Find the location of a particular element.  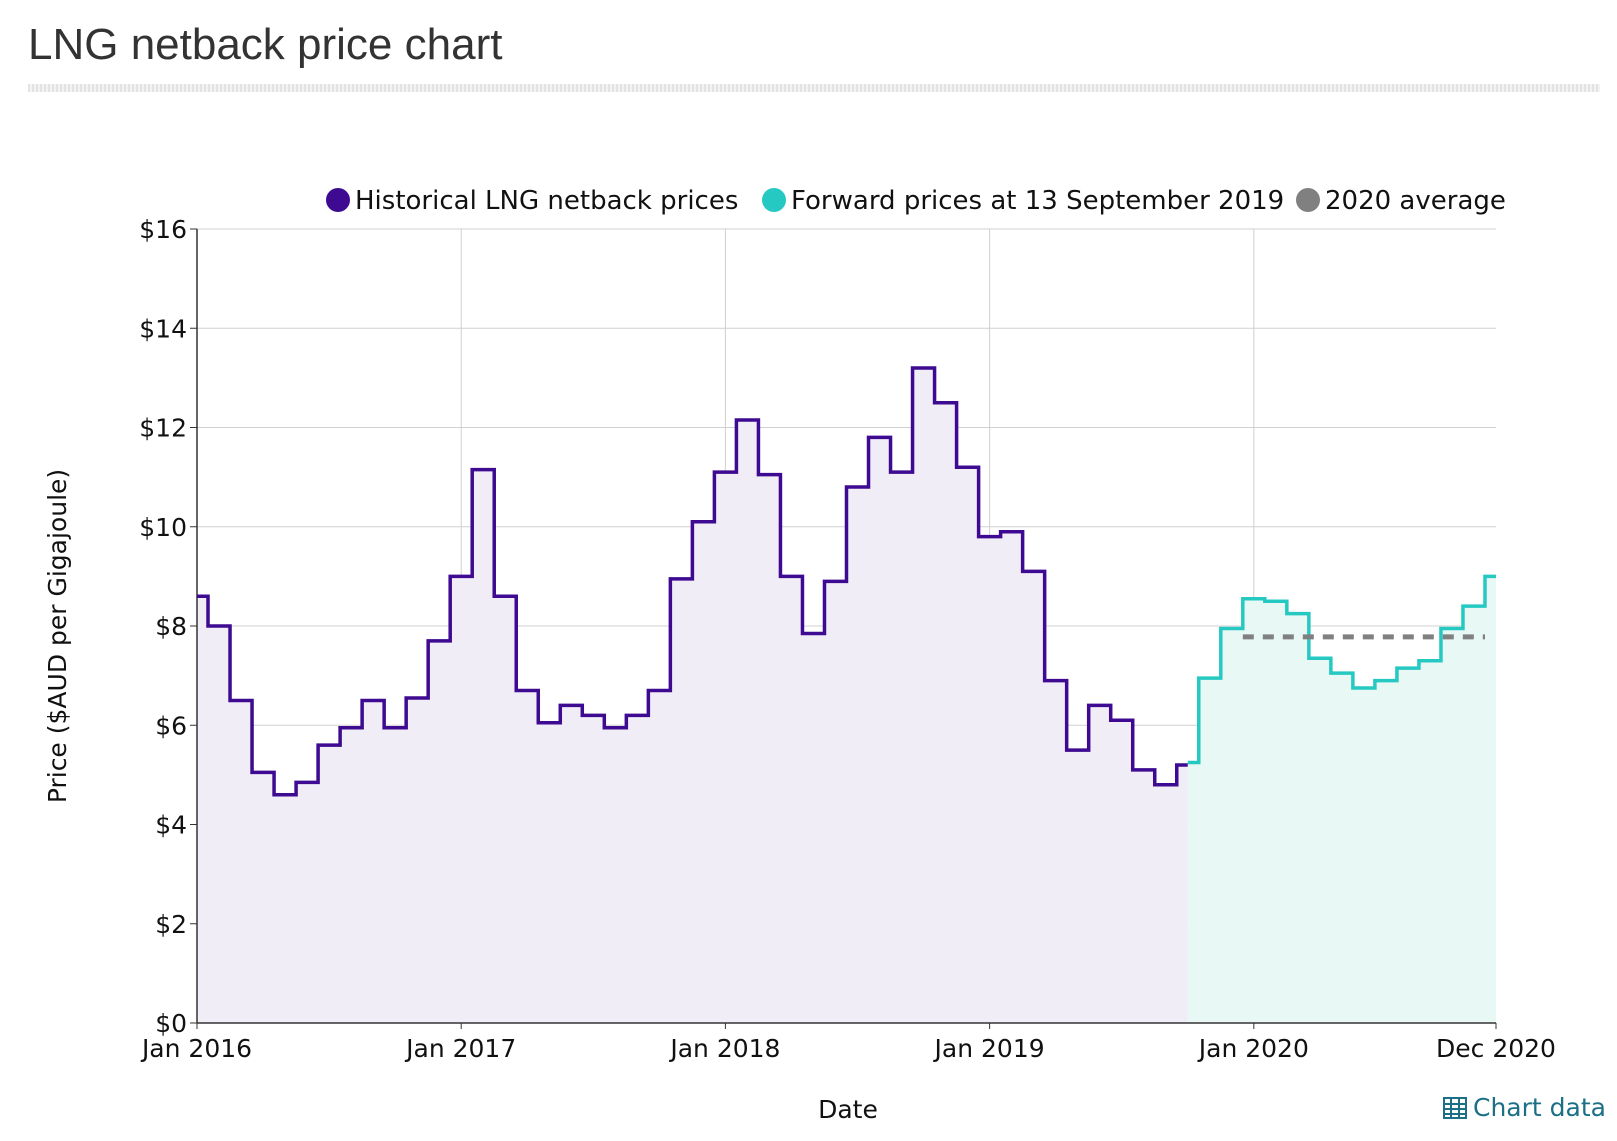

forward-prices-at-13-september-2019-area is located at coordinates (1341, 799).